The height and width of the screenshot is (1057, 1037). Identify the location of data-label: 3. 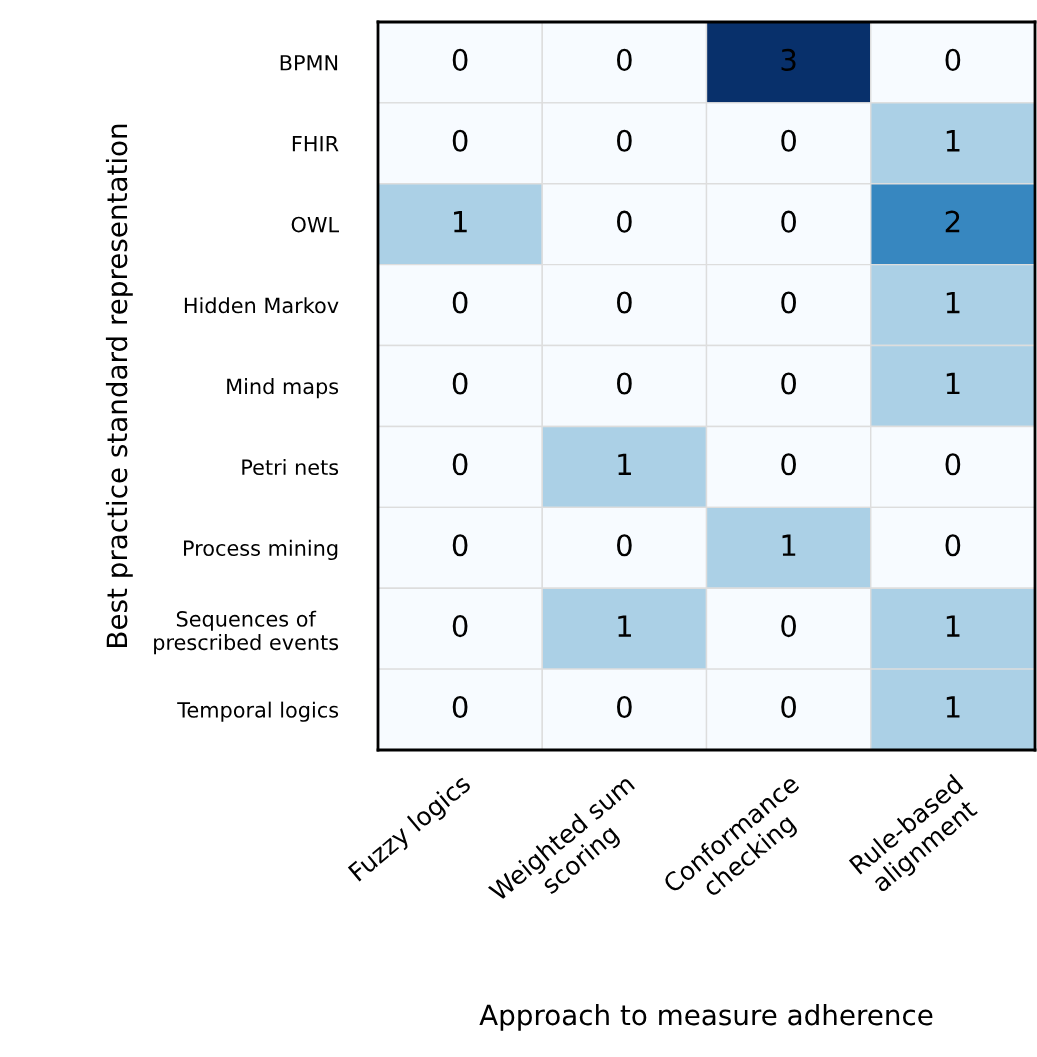
(788, 59).